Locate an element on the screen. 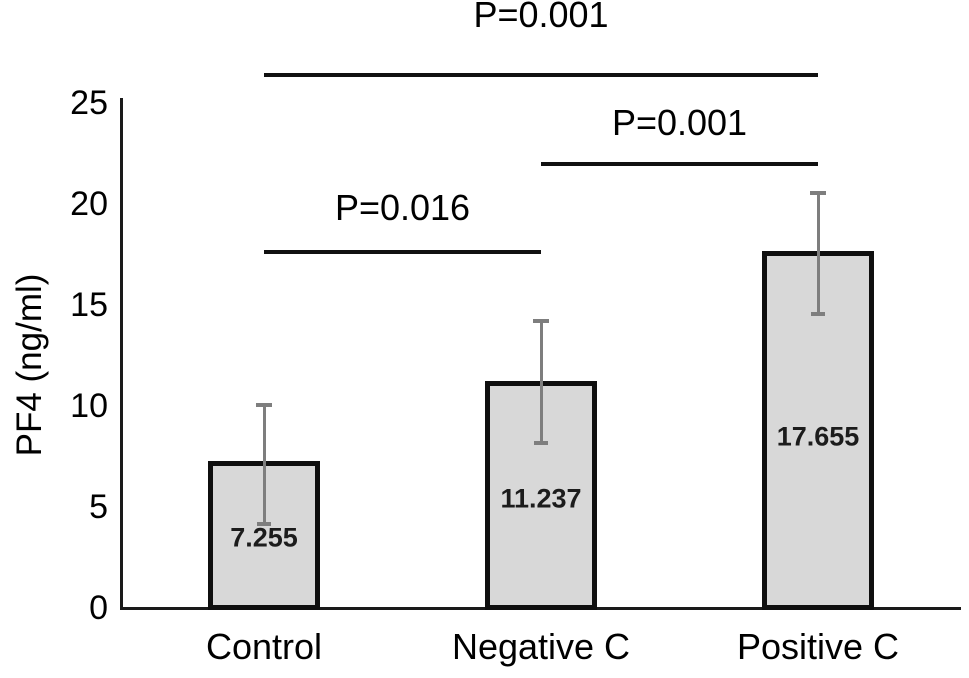  x-axis-label-control: Control is located at coordinates (264, 646).